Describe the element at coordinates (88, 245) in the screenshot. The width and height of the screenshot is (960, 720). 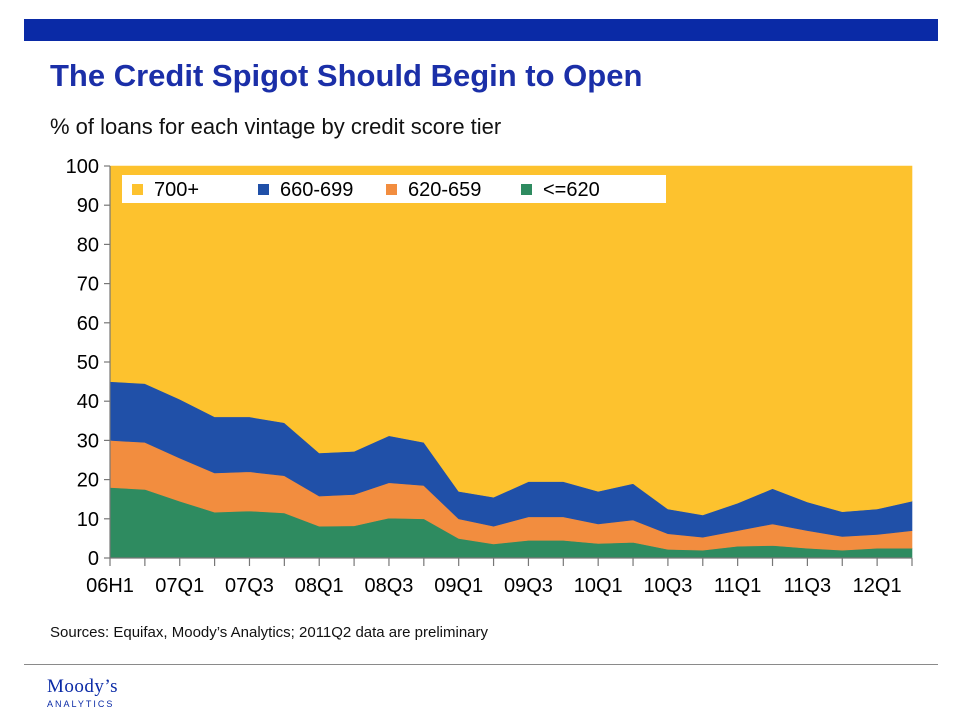
I see `y-tick-label-80: 80` at that location.